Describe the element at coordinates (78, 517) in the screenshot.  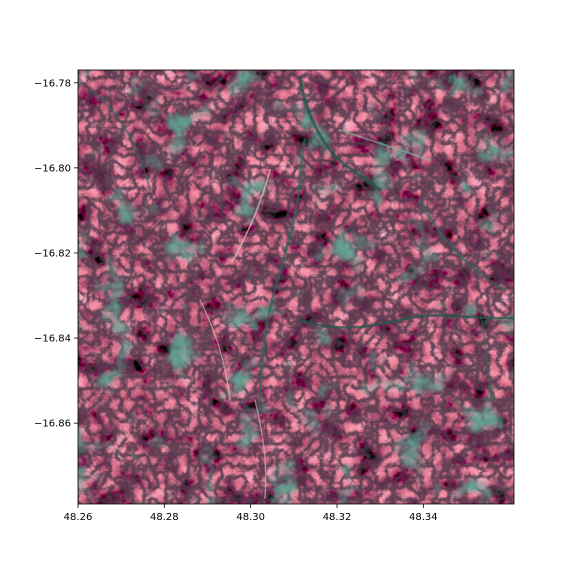
I see `x-tick-label: 48.26` at that location.